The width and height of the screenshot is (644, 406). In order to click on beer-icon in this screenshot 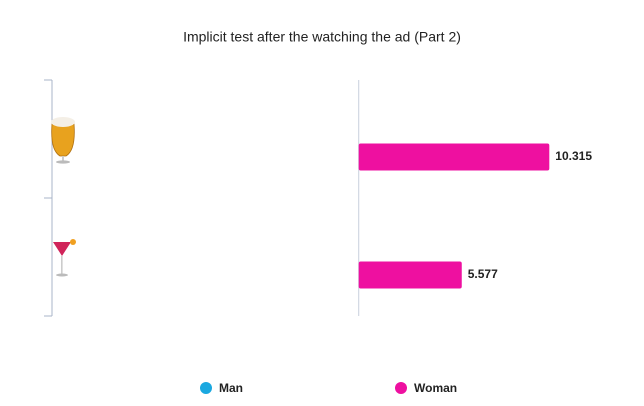, I will do `click(63, 140)`.